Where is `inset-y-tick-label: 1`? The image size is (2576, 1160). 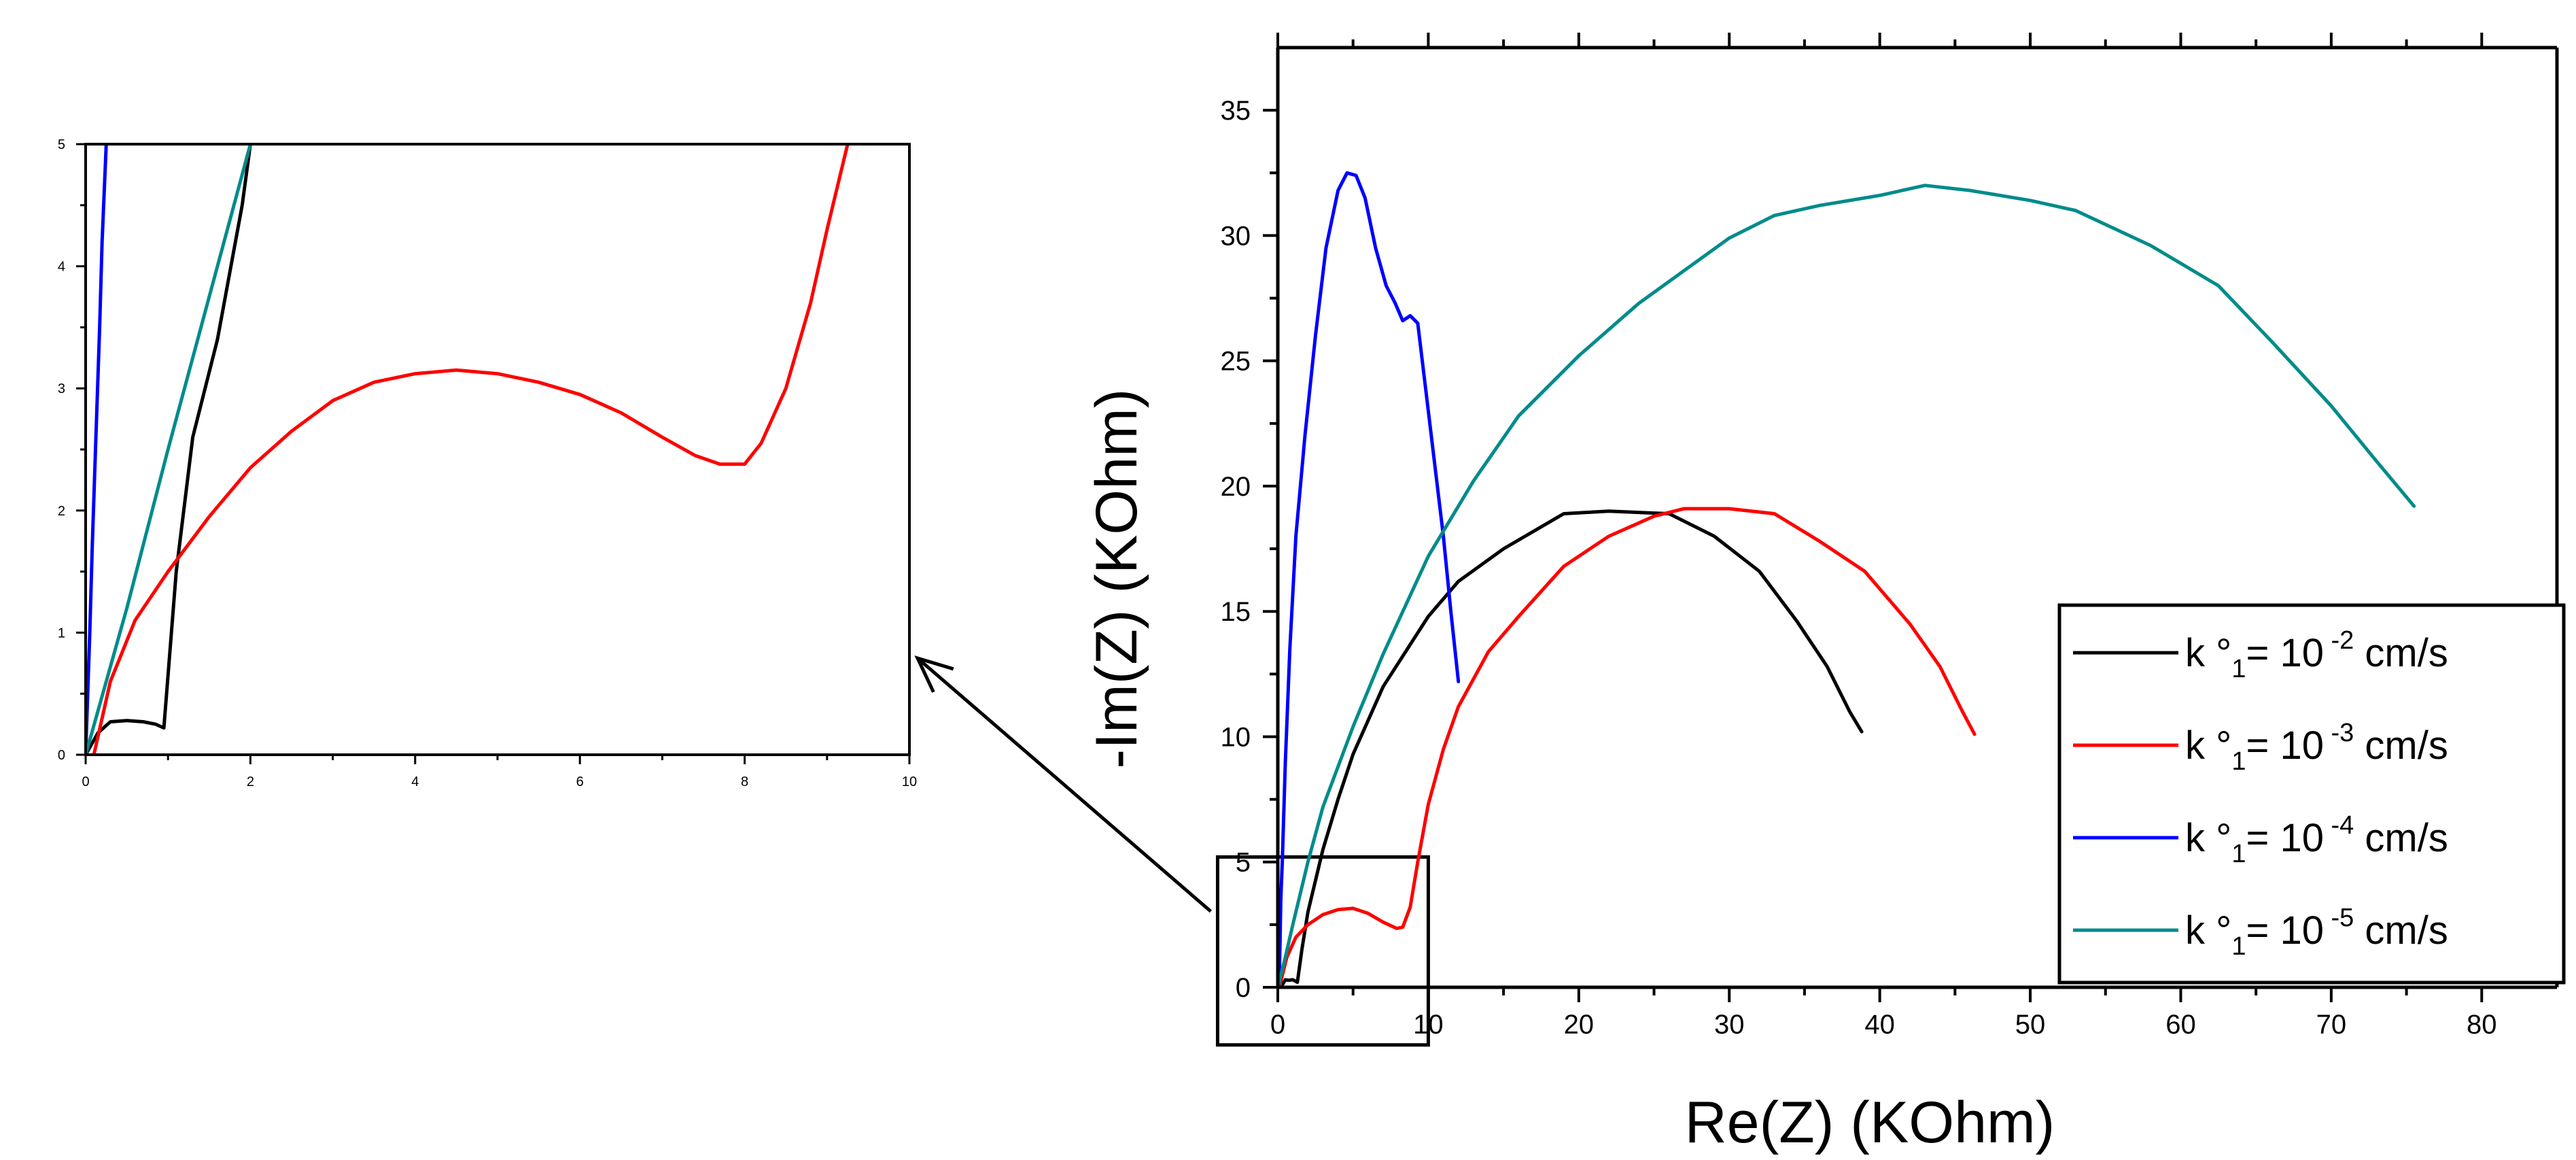
inset-y-tick-label: 1 is located at coordinates (61, 633).